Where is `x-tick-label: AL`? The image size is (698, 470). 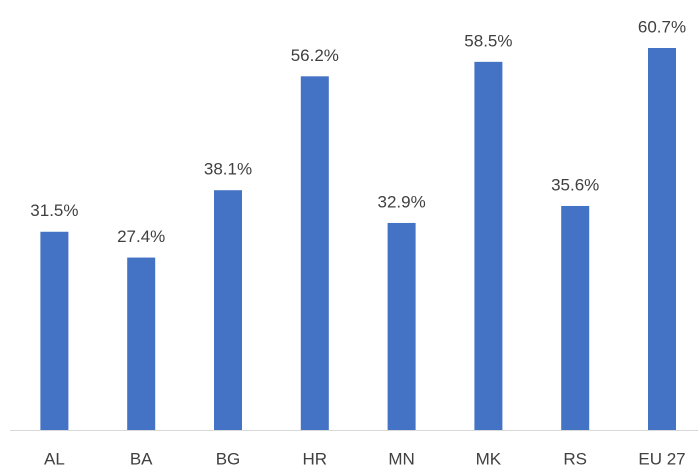
x-tick-label: AL is located at coordinates (54, 458).